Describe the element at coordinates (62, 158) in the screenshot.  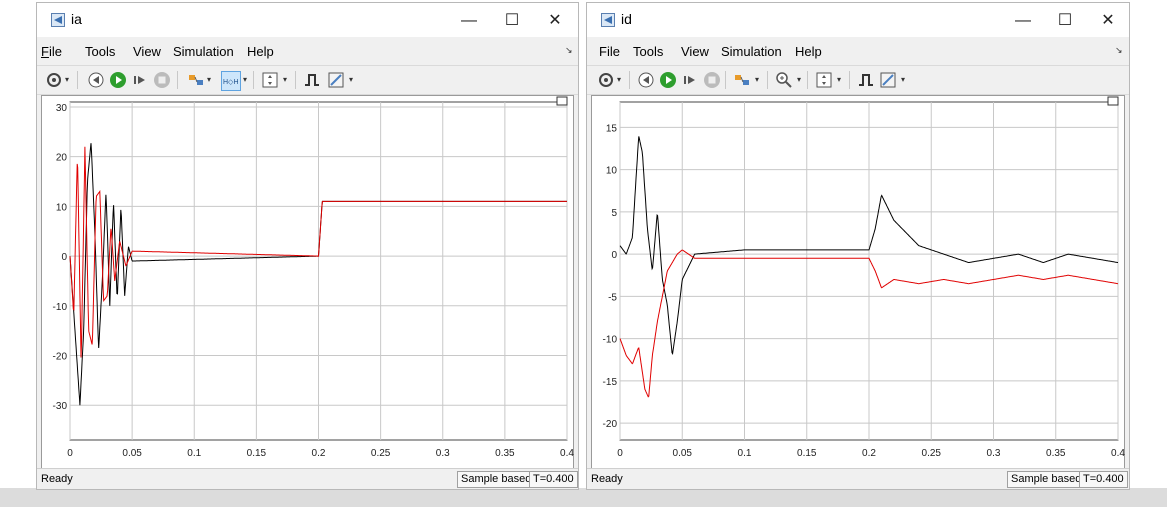
I see `y-tick-label: 20` at that location.